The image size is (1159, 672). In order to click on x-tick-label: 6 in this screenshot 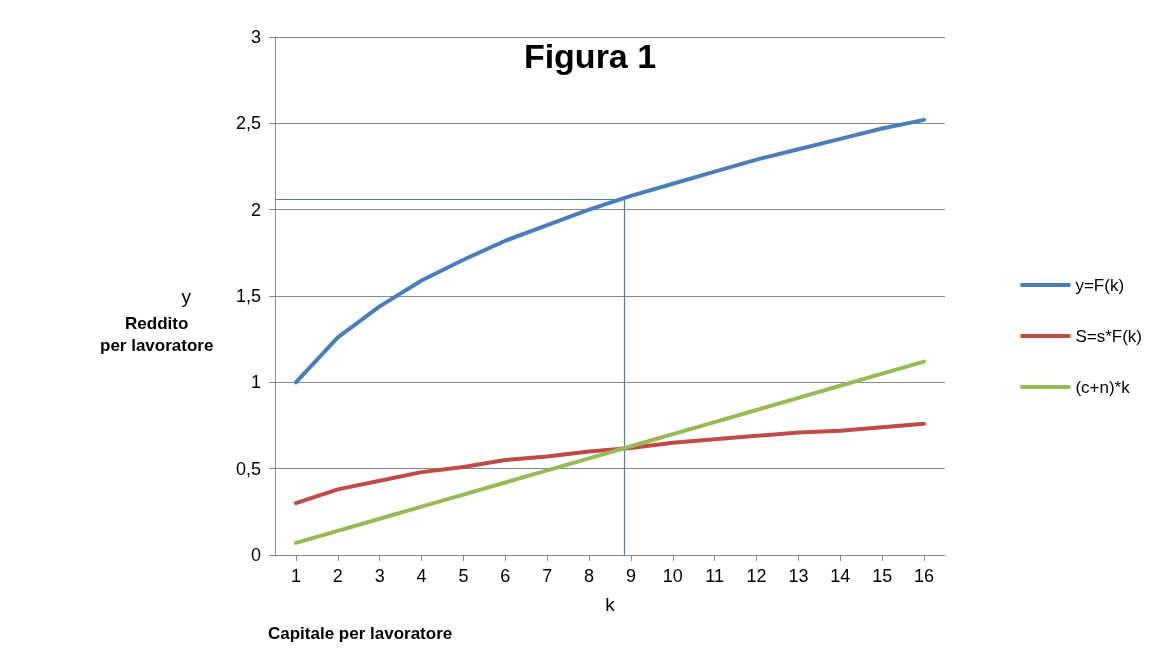, I will do `click(505, 576)`.